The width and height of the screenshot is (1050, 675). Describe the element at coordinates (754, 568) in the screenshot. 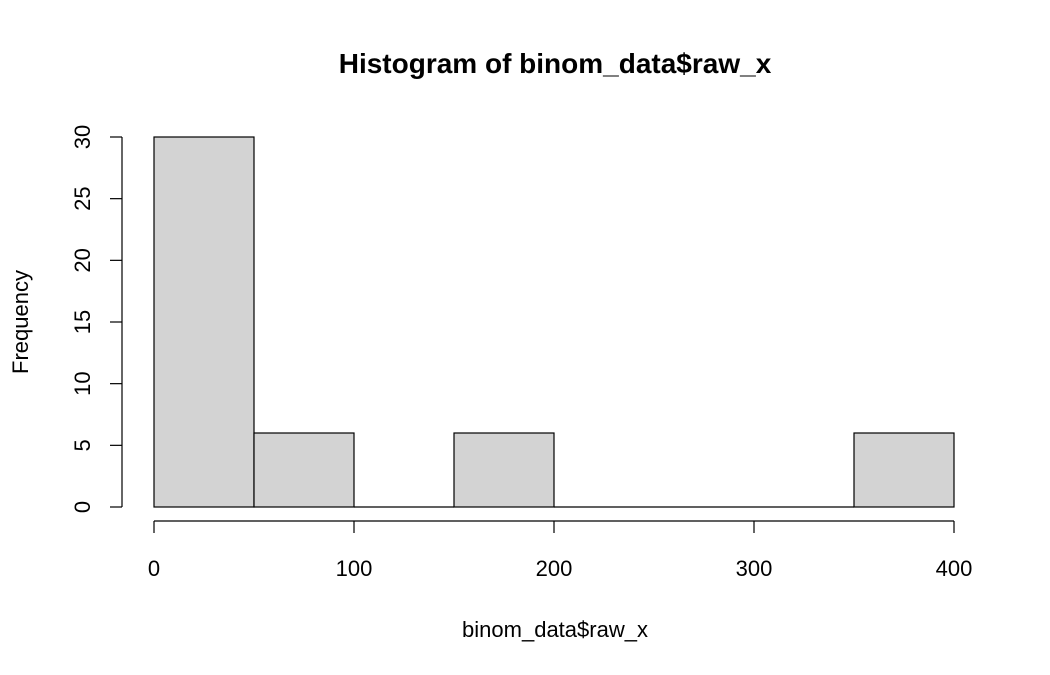

I see `x-tick-label: 300` at that location.